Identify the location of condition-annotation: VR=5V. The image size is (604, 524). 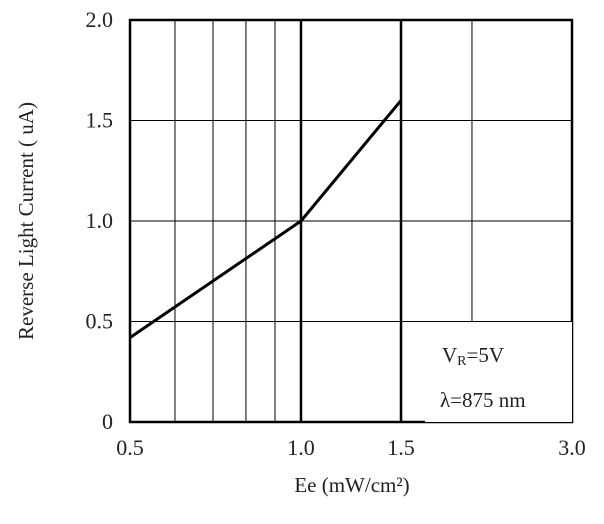
(473, 356).